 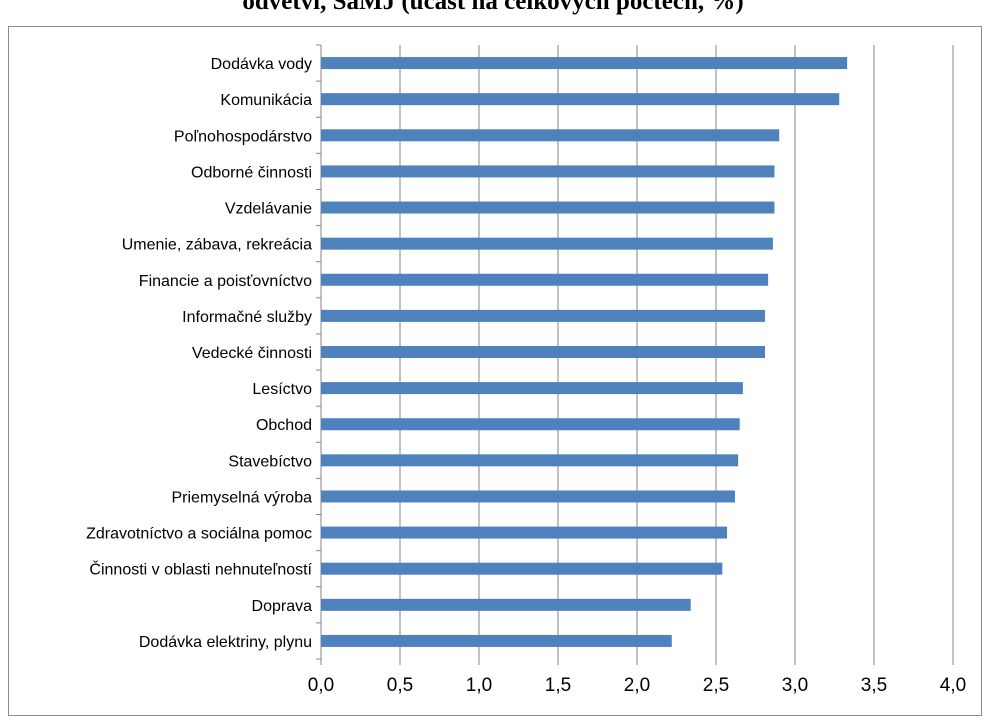 What do you see at coordinates (199, 534) in the screenshot?
I see `category-label: Zdravotníctvo a sociálna pomoc` at bounding box center [199, 534].